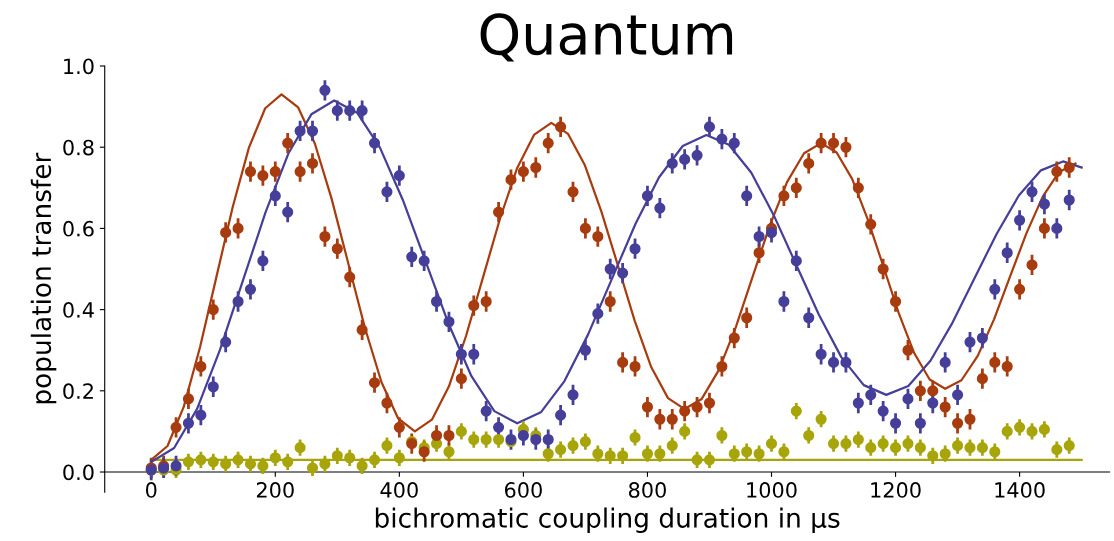  I want to click on y-tick-label: 0.4, so click(78, 310).